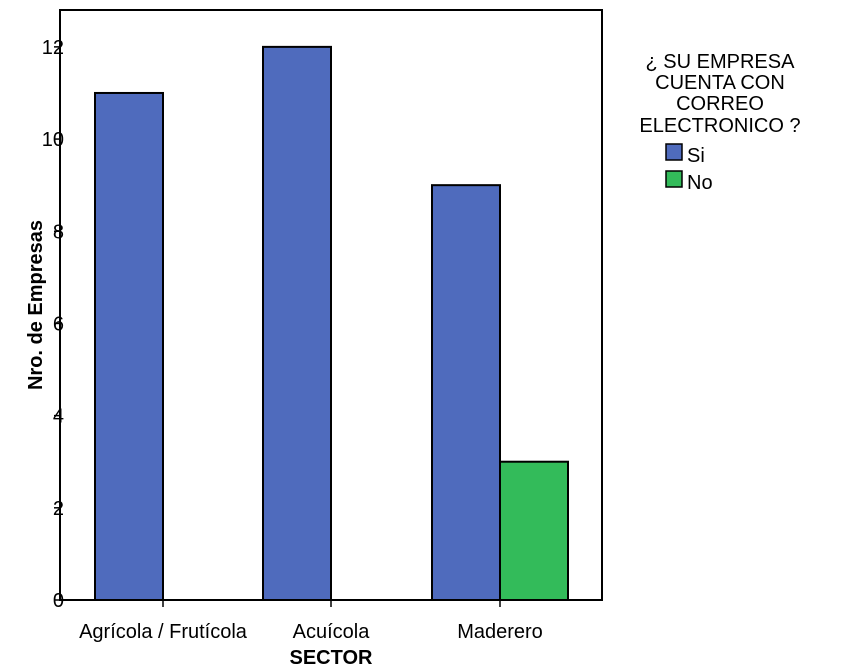 The image size is (849, 670). Describe the element at coordinates (58, 324) in the screenshot. I see `y-tick-label: 6` at that location.